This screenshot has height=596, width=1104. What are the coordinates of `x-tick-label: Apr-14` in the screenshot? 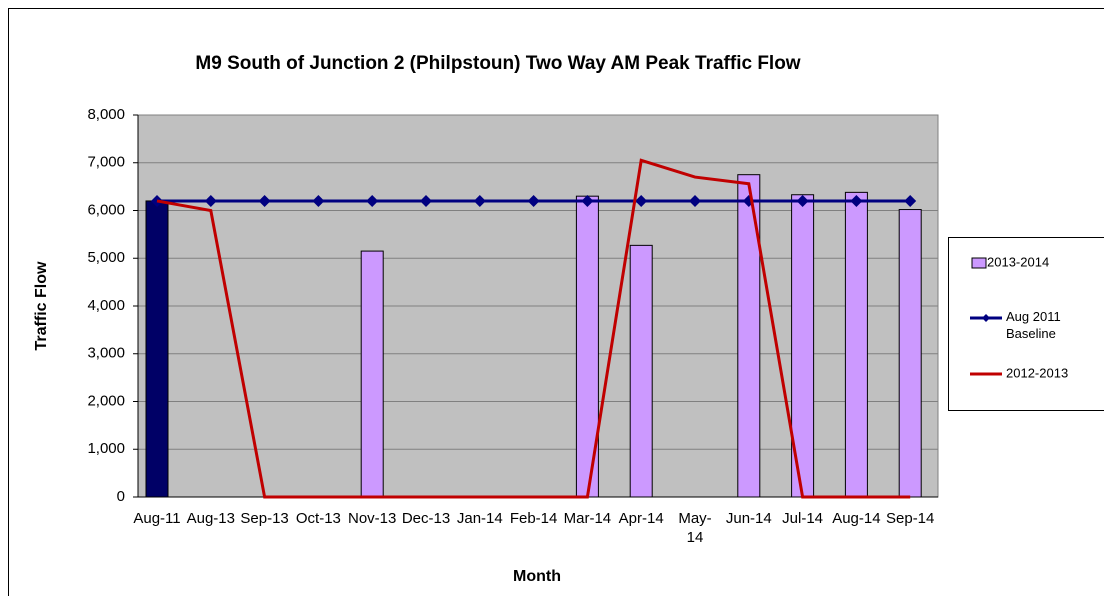 It's located at (641, 518).